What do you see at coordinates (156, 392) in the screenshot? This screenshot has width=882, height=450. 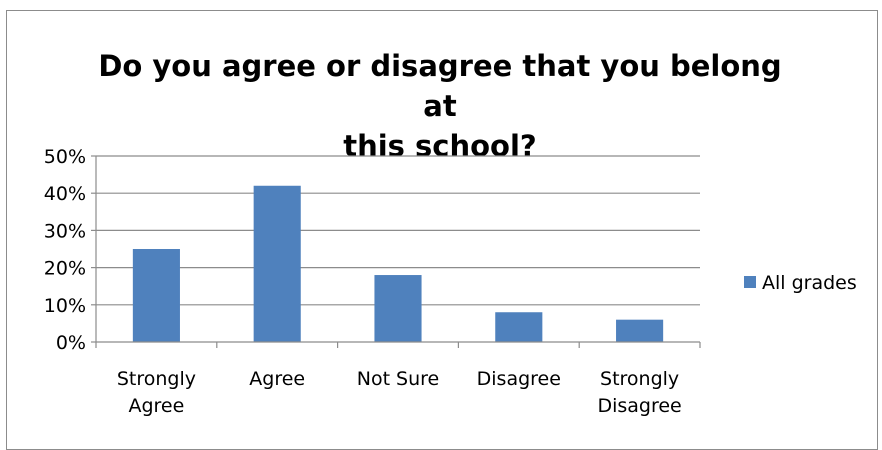 I see `x-tick-label: Strongly Agree` at bounding box center [156, 392].